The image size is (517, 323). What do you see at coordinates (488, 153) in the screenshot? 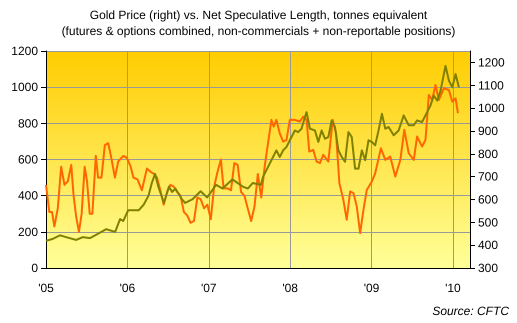
I see `y2-tick-label: 800` at bounding box center [488, 153].